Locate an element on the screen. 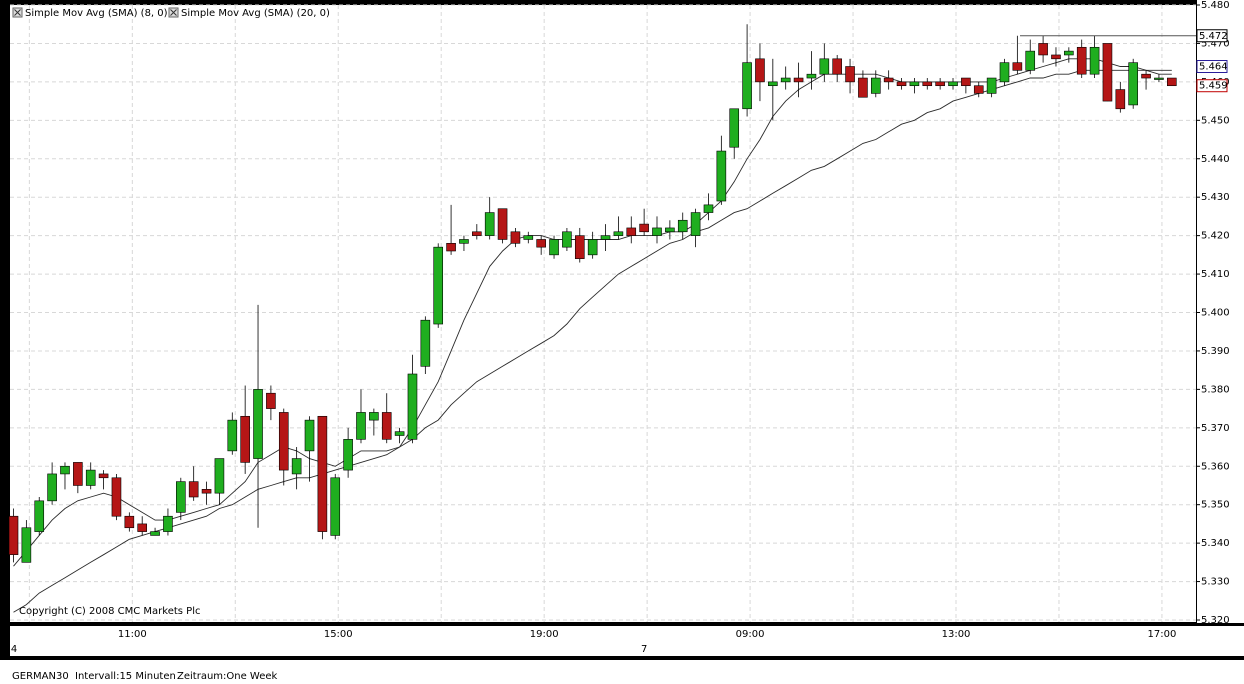 The height and width of the screenshot is (684, 1244). legend-checkbox-icon is located at coordinates (173, 12).